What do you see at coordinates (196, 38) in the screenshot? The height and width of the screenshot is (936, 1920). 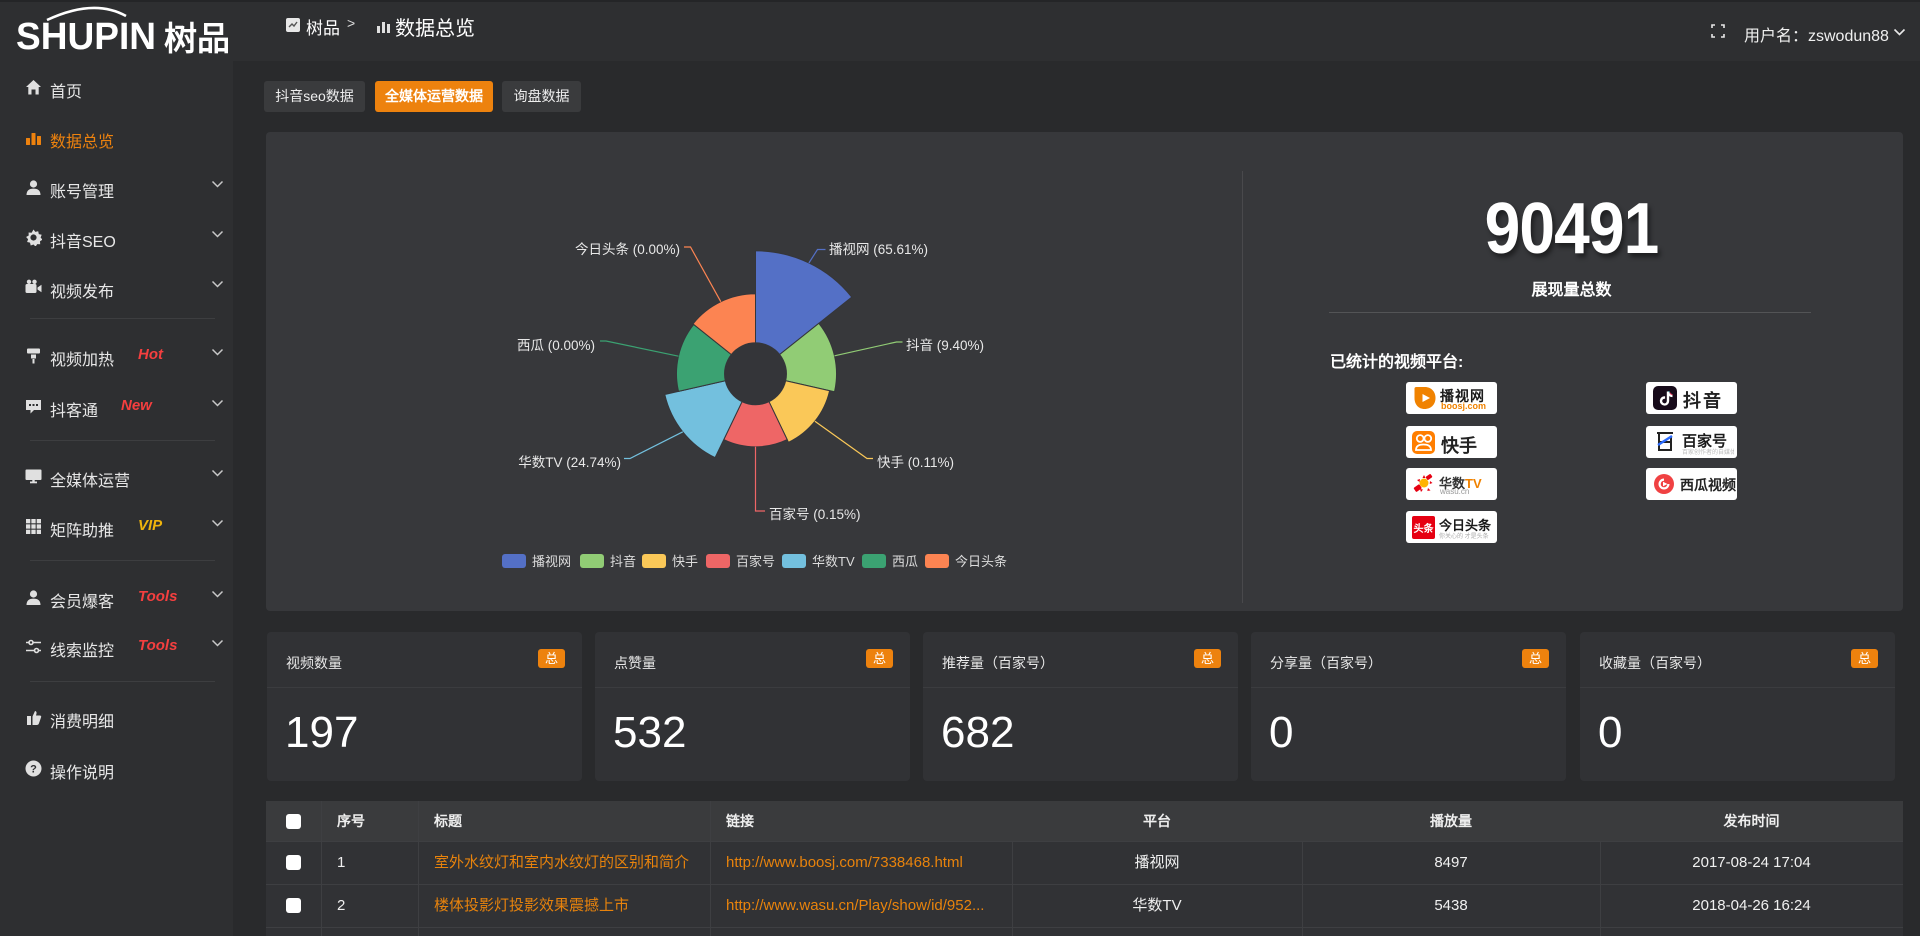 I see `svg-text: 树品` at bounding box center [196, 38].